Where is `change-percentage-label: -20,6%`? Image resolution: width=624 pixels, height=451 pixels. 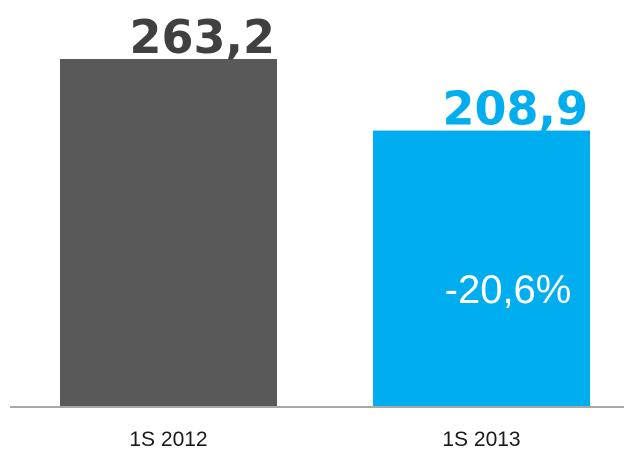 change-percentage-label: -20,6% is located at coordinates (508, 290).